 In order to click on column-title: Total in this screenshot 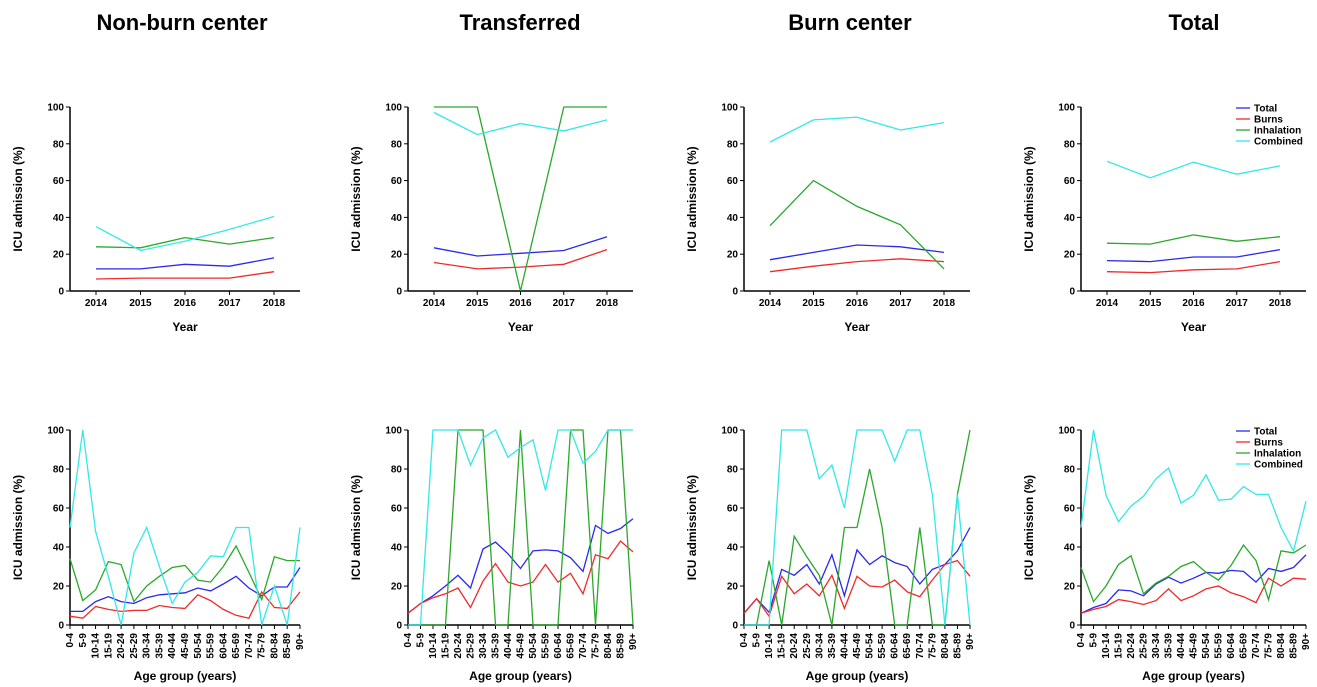, I will do `click(1194, 22)`.